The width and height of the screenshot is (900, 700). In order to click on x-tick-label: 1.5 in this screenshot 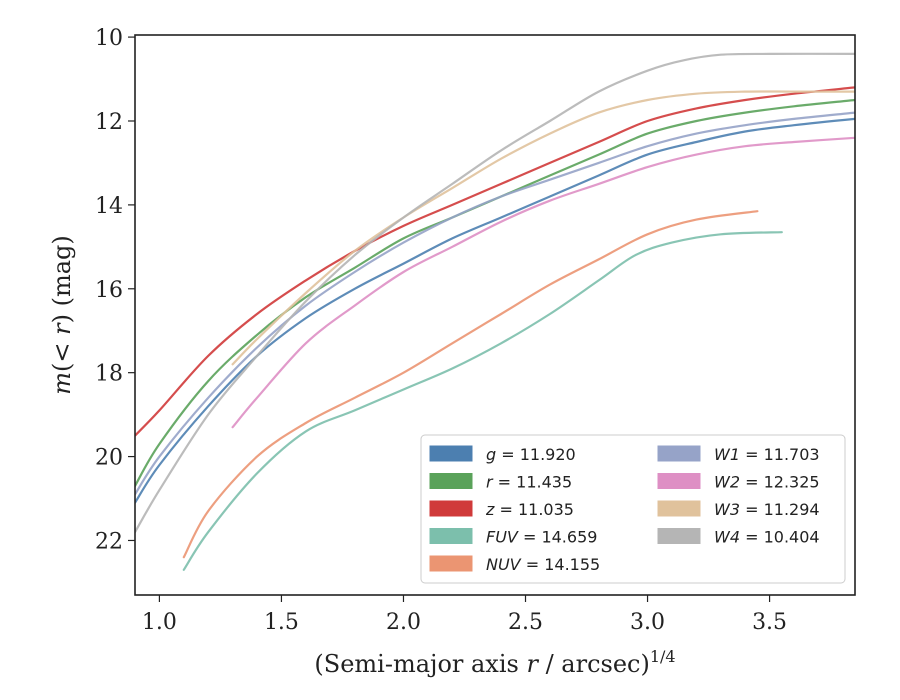, I will do `click(281, 622)`.